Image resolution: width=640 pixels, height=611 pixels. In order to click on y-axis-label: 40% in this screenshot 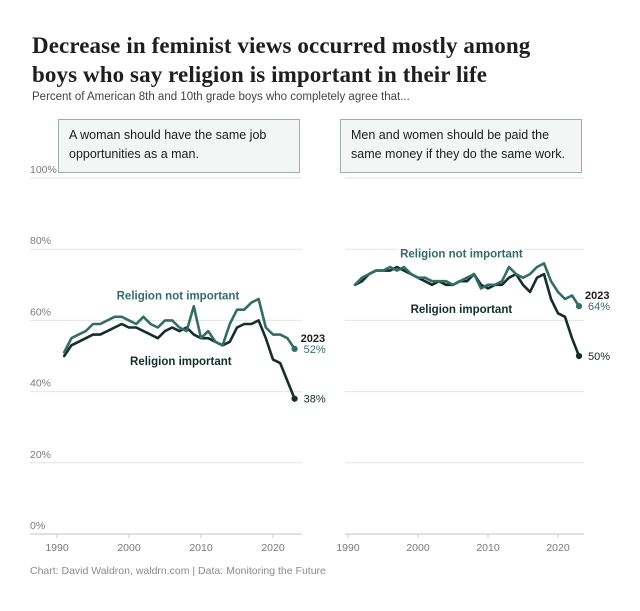, I will do `click(40, 384)`.